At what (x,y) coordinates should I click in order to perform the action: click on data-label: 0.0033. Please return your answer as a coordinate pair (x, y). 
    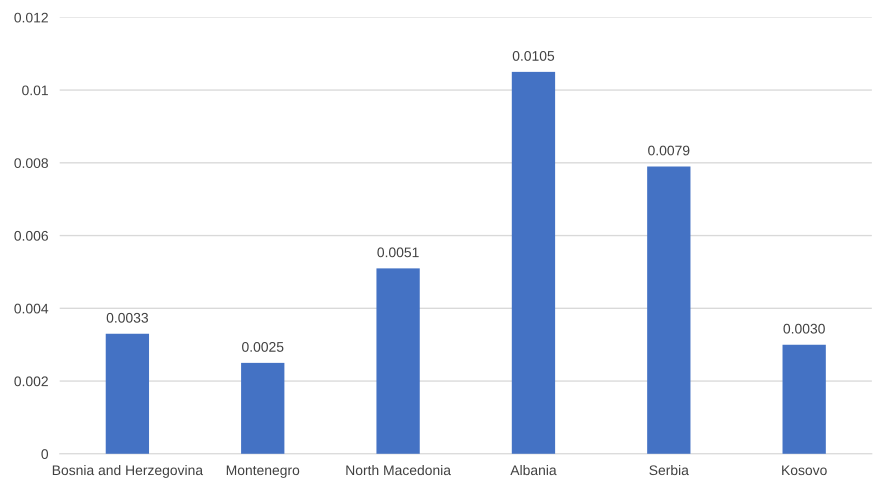
    Looking at the image, I should click on (127, 317).